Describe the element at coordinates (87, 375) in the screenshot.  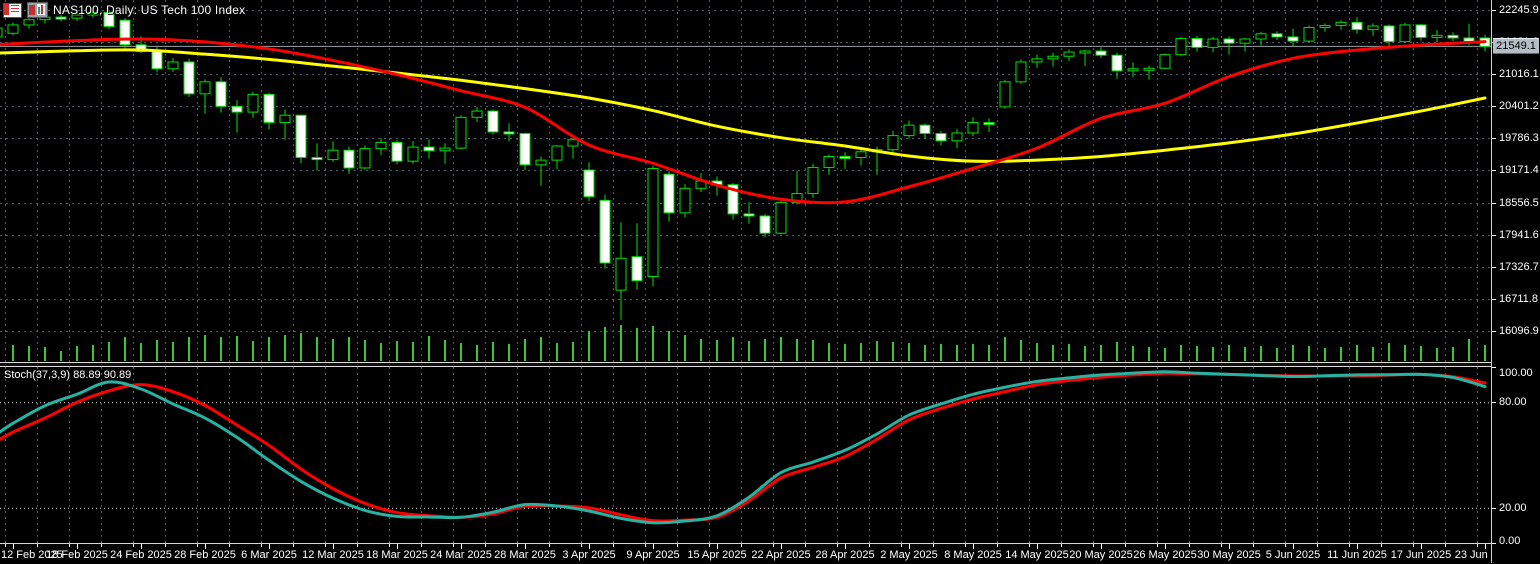
I see `indicator-k-value: 88.89` at that location.